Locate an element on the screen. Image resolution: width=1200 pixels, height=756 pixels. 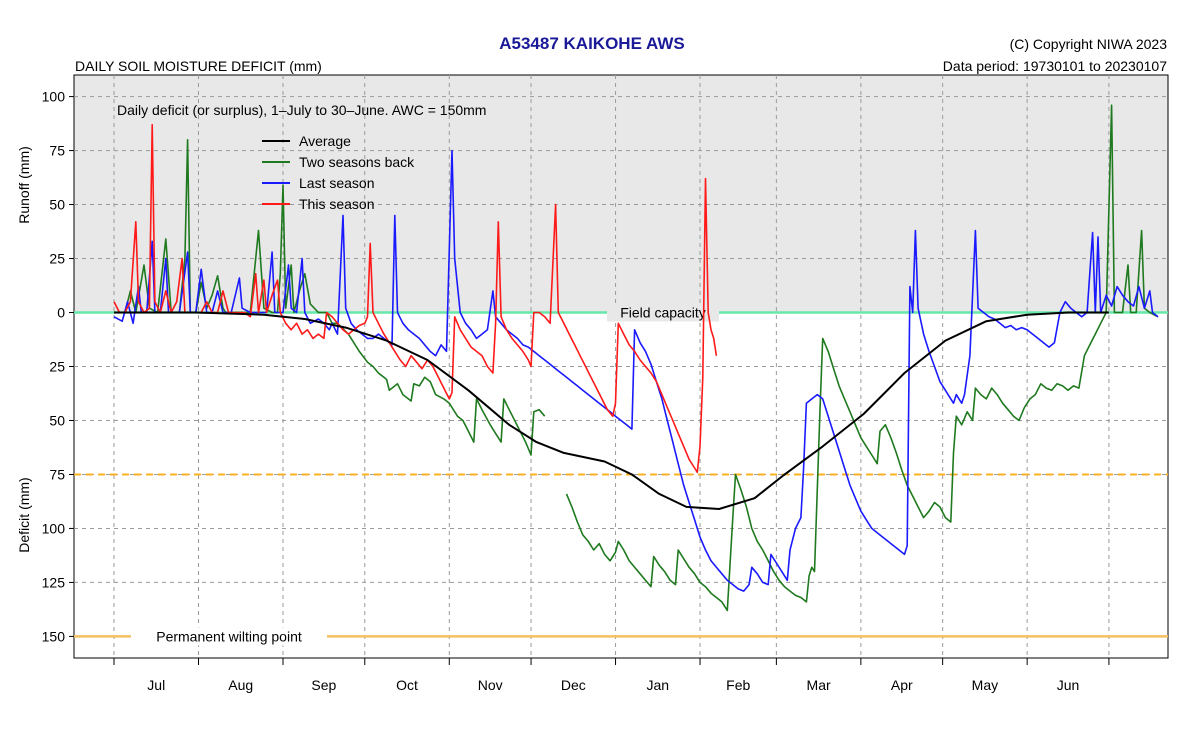
reference-label: Permanent wilting point is located at coordinates (229, 636).